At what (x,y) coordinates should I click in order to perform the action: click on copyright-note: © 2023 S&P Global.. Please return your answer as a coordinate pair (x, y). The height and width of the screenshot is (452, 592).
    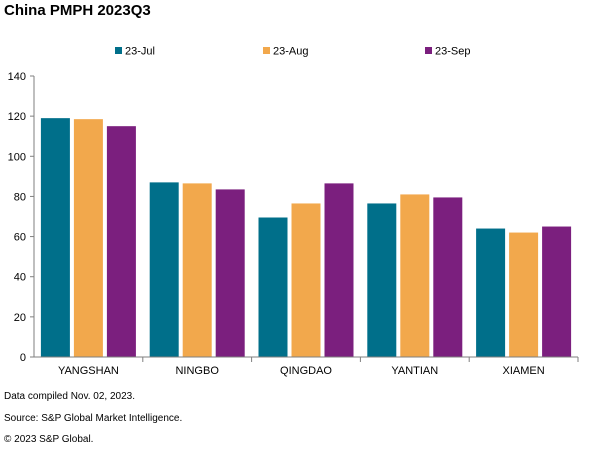
    Looking at the image, I should click on (49, 439).